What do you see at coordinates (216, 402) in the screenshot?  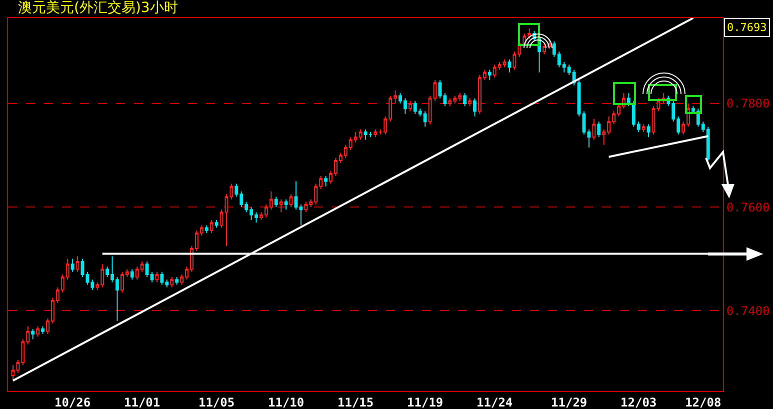 I see `x-tick-label: 11/05` at bounding box center [216, 402].